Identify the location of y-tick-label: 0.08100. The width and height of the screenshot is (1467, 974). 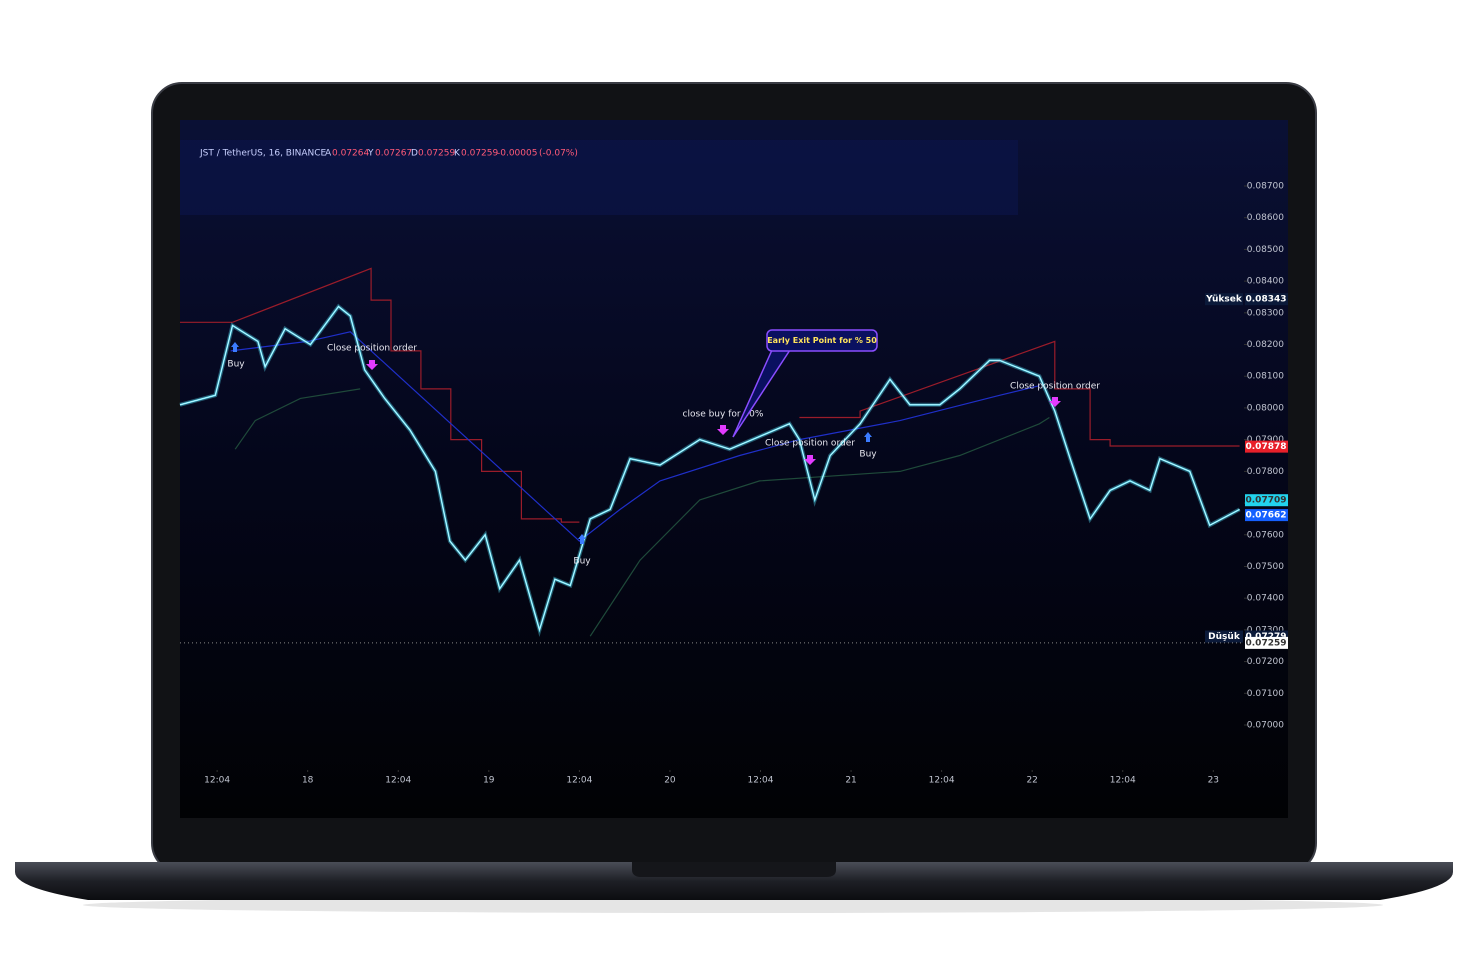
(1265, 377).